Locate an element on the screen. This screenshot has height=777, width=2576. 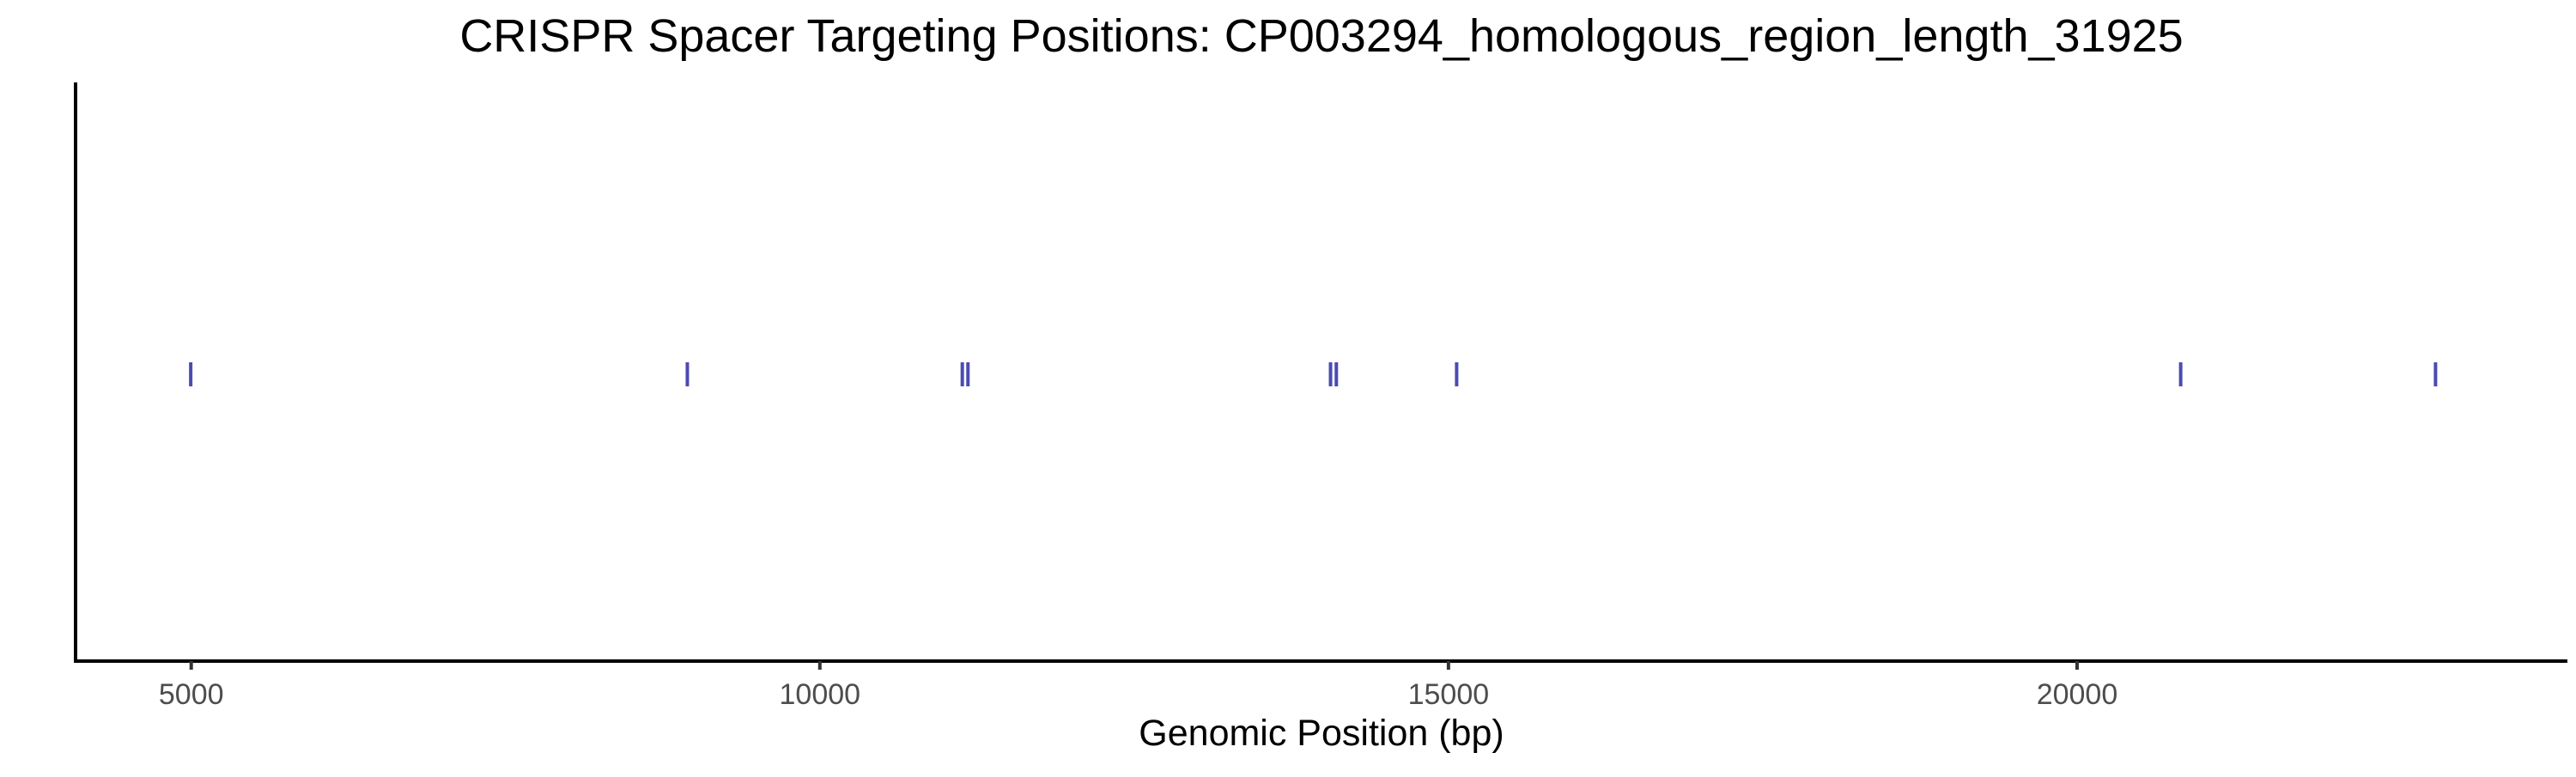
x-tick-label: 5000 is located at coordinates (191, 694).